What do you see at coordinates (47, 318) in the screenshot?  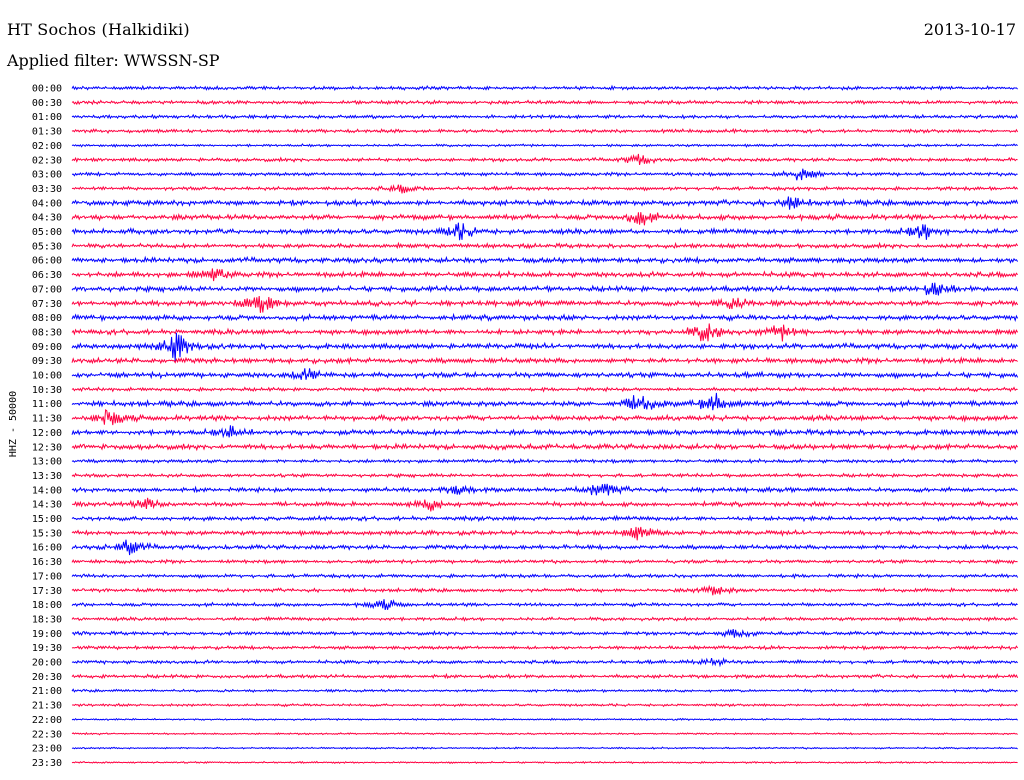 I see `time-label: 08:00` at bounding box center [47, 318].